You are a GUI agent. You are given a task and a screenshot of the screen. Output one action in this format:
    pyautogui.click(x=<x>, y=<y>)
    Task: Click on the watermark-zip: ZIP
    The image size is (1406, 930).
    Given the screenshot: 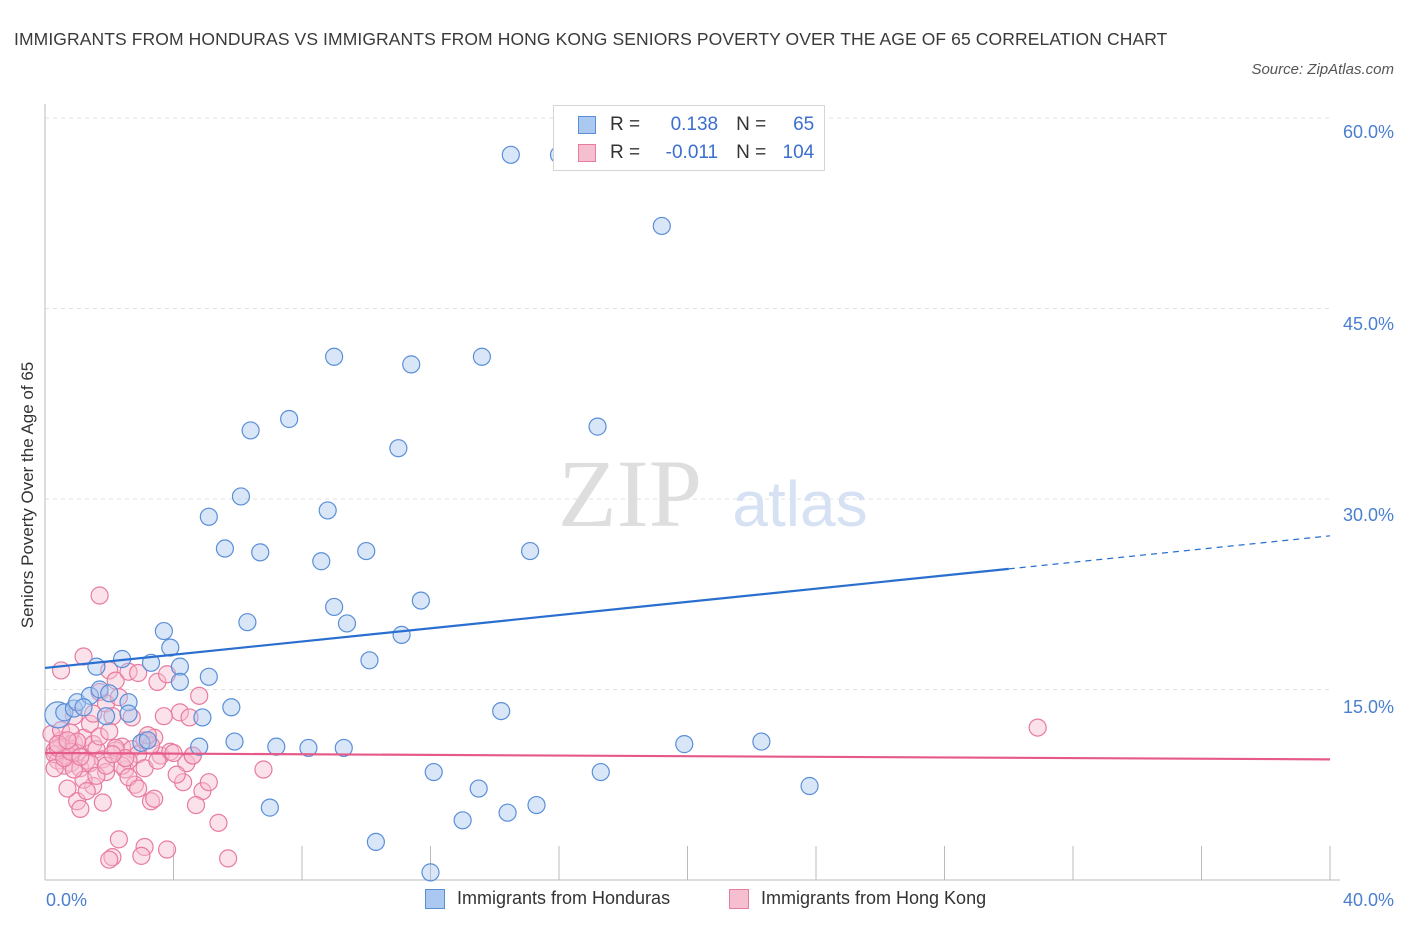 What is the action you would take?
    pyautogui.click(x=630, y=493)
    